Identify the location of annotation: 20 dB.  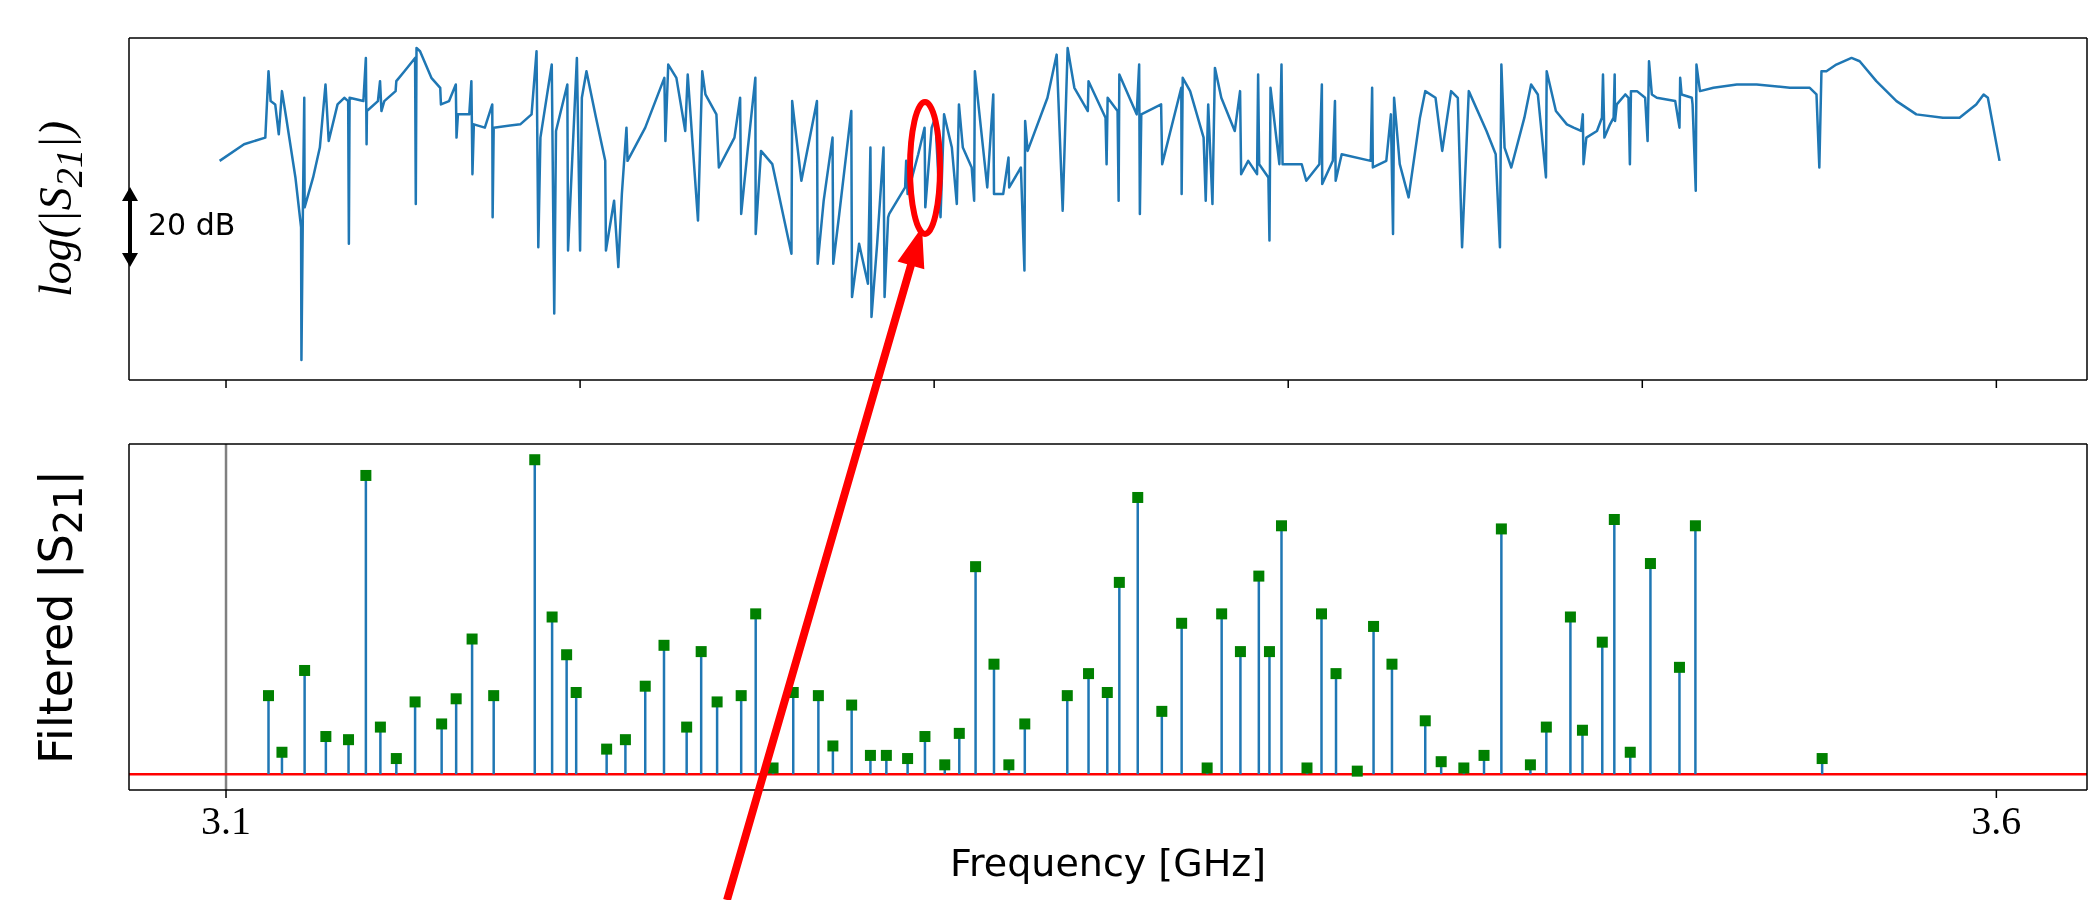
(192, 224).